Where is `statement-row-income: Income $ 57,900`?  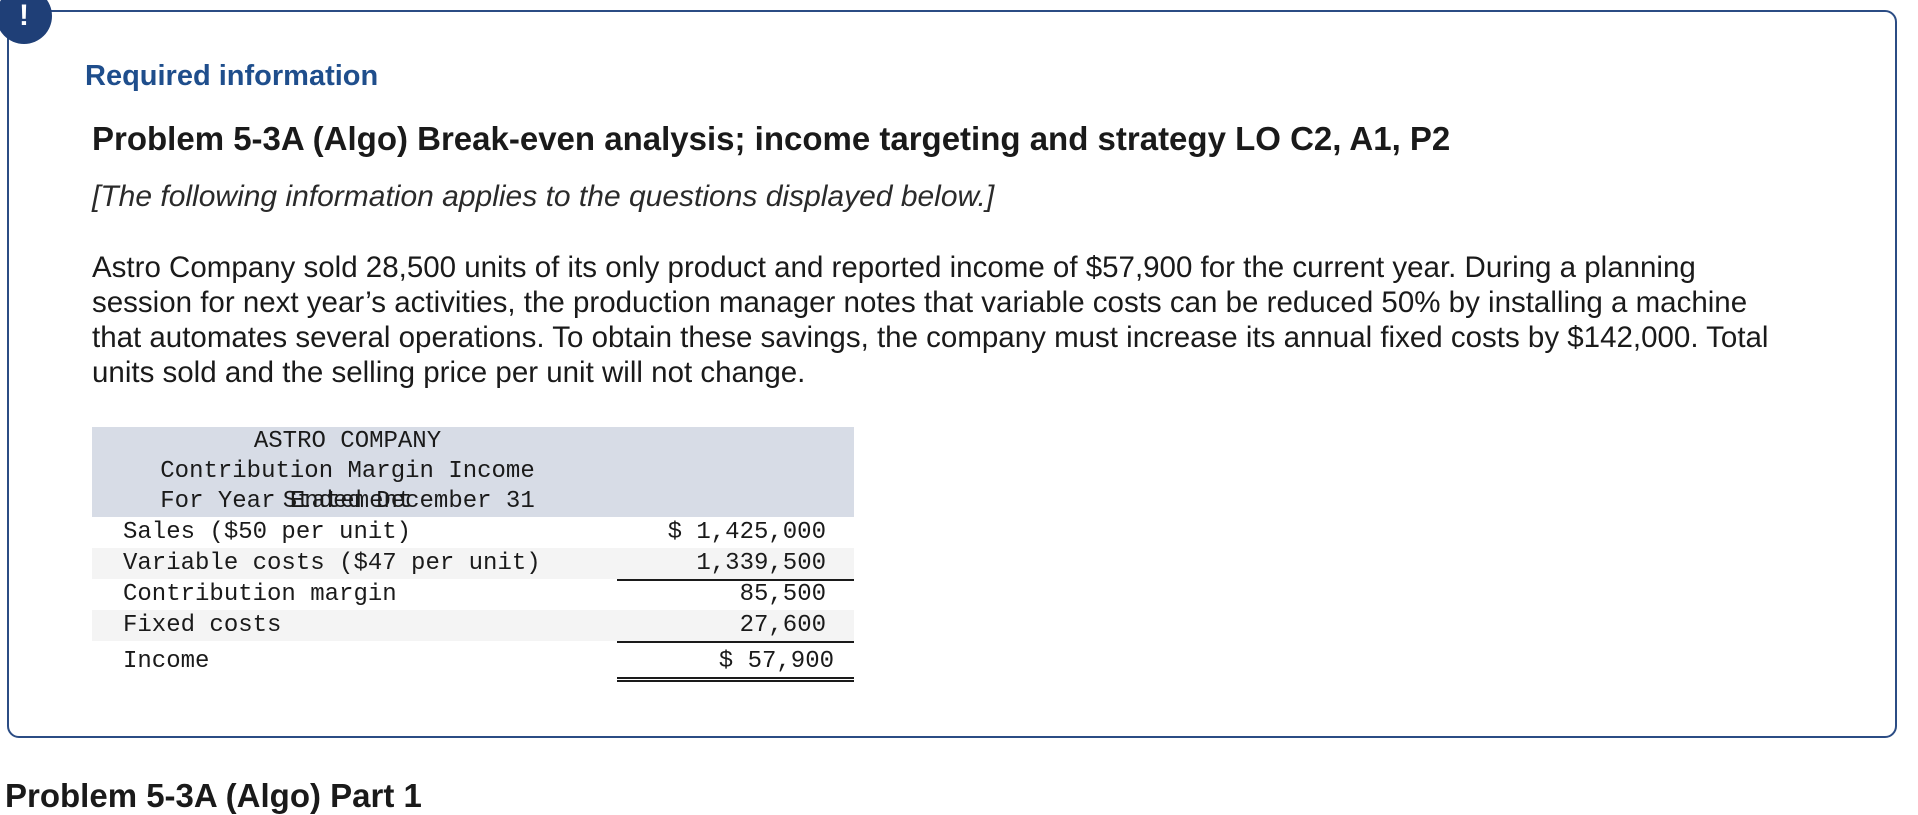
statement-row-income: Income $ 57,900 is located at coordinates (473, 662).